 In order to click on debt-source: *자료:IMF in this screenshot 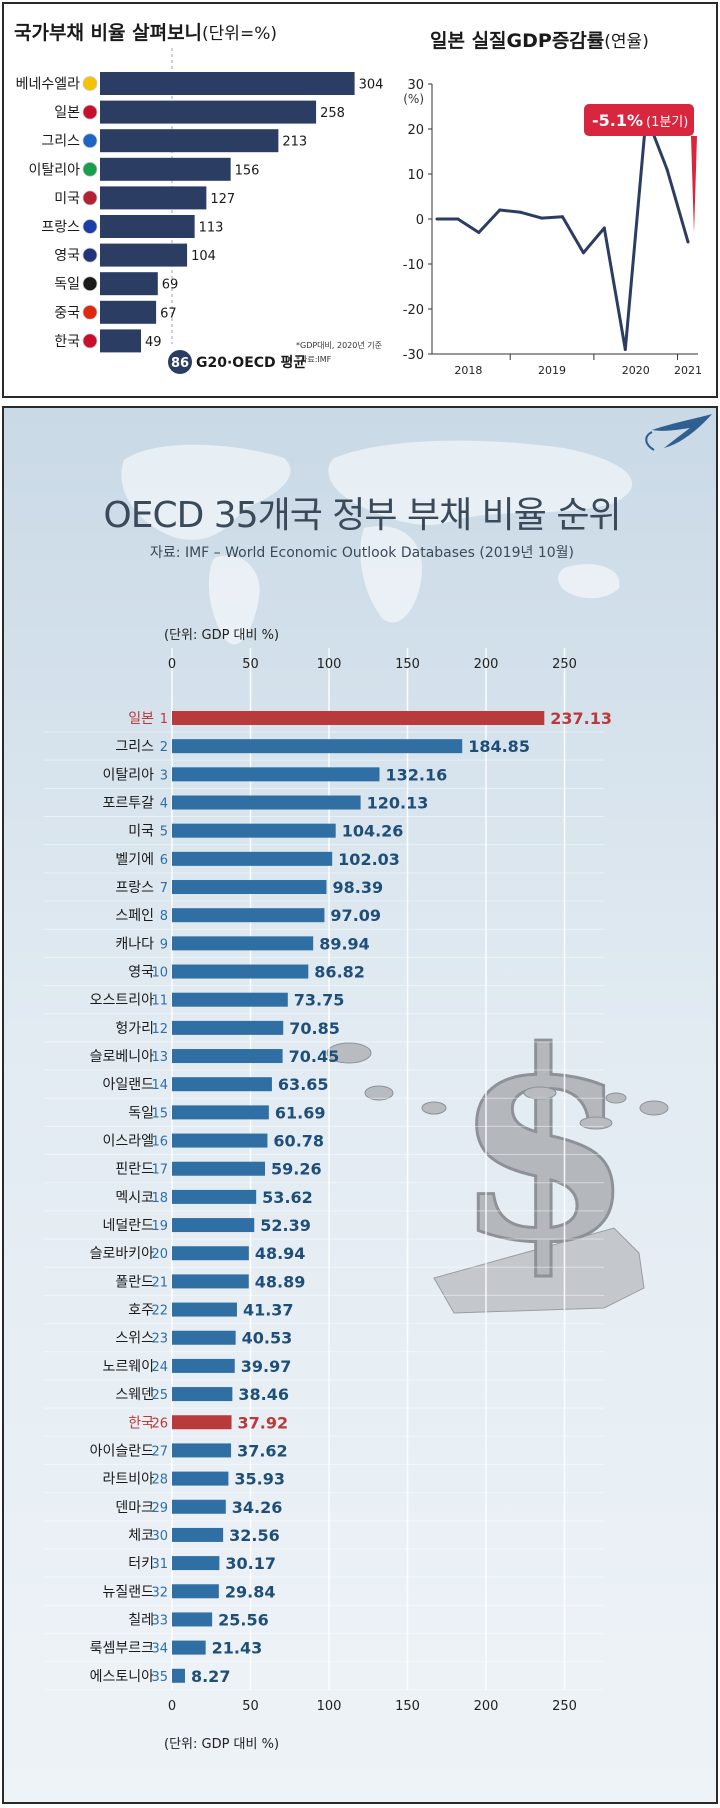, I will do `click(314, 359)`.